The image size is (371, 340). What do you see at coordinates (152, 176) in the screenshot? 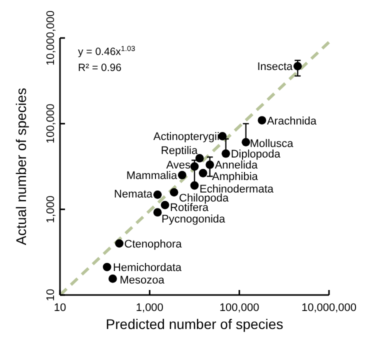
I see `annotation: Mammalia` at bounding box center [152, 176].